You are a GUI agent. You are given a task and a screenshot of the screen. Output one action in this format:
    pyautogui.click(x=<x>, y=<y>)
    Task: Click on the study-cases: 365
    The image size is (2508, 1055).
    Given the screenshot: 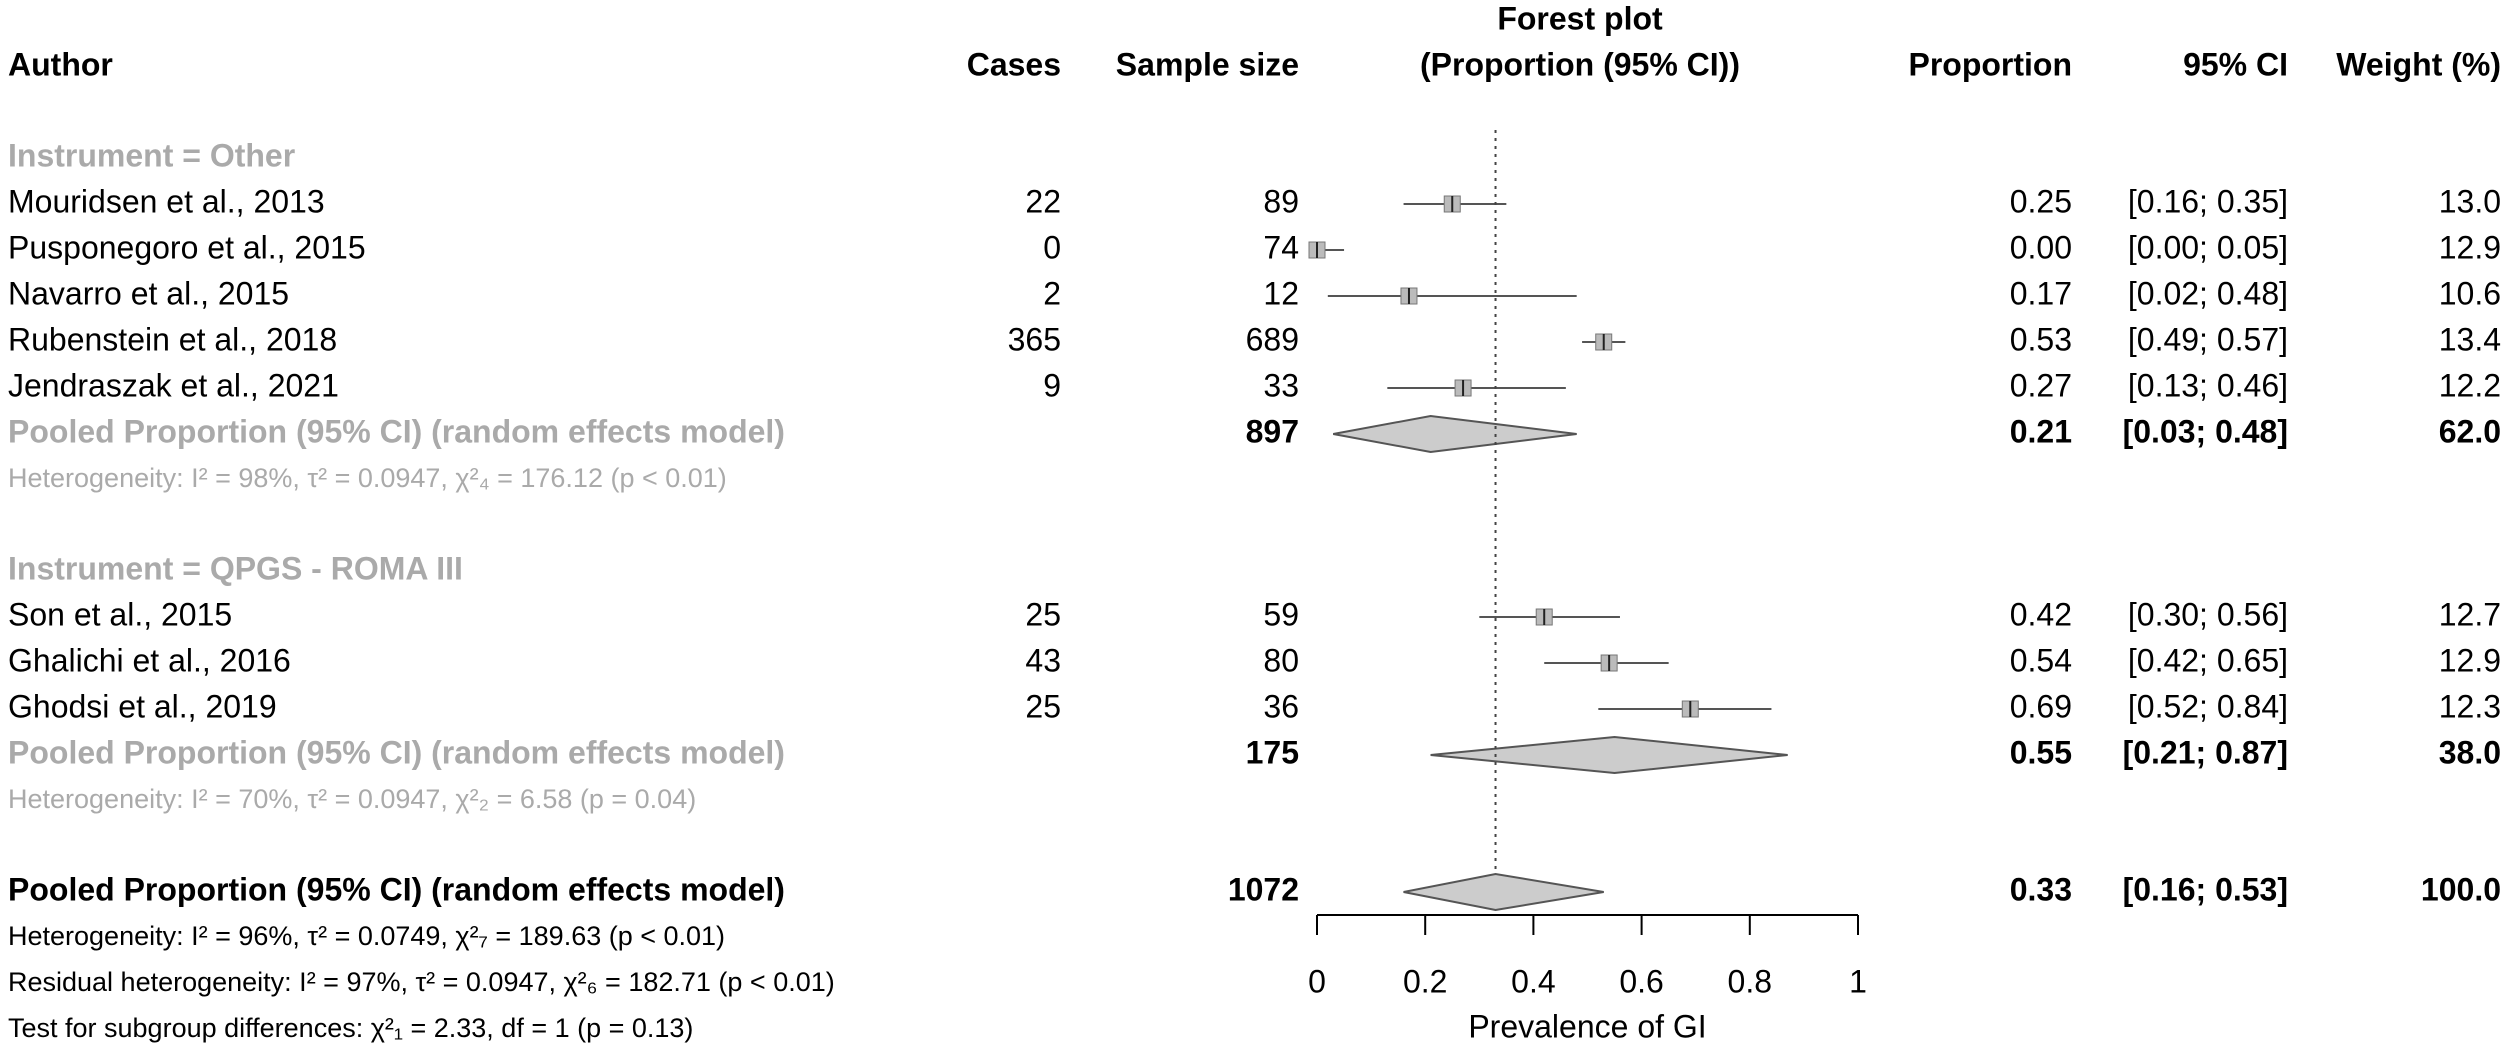 What is the action you would take?
    pyautogui.click(x=1034, y=339)
    